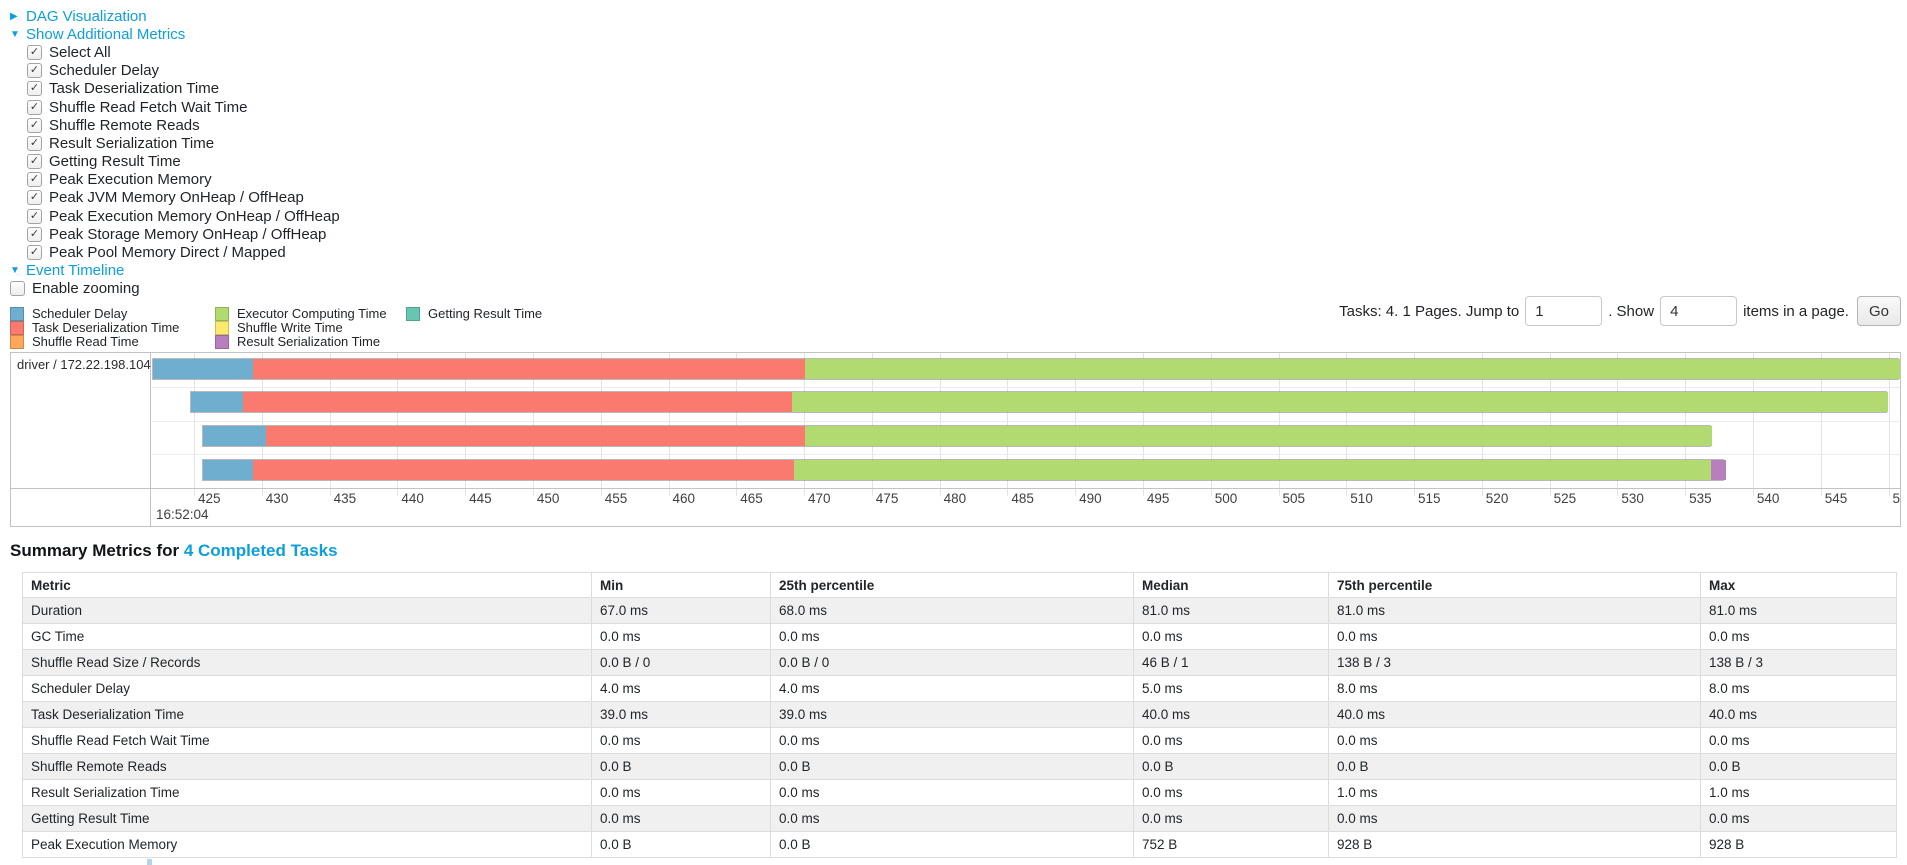 The width and height of the screenshot is (1907, 865). What do you see at coordinates (1632, 498) in the screenshot?
I see `timeline-tick-label: 530` at bounding box center [1632, 498].